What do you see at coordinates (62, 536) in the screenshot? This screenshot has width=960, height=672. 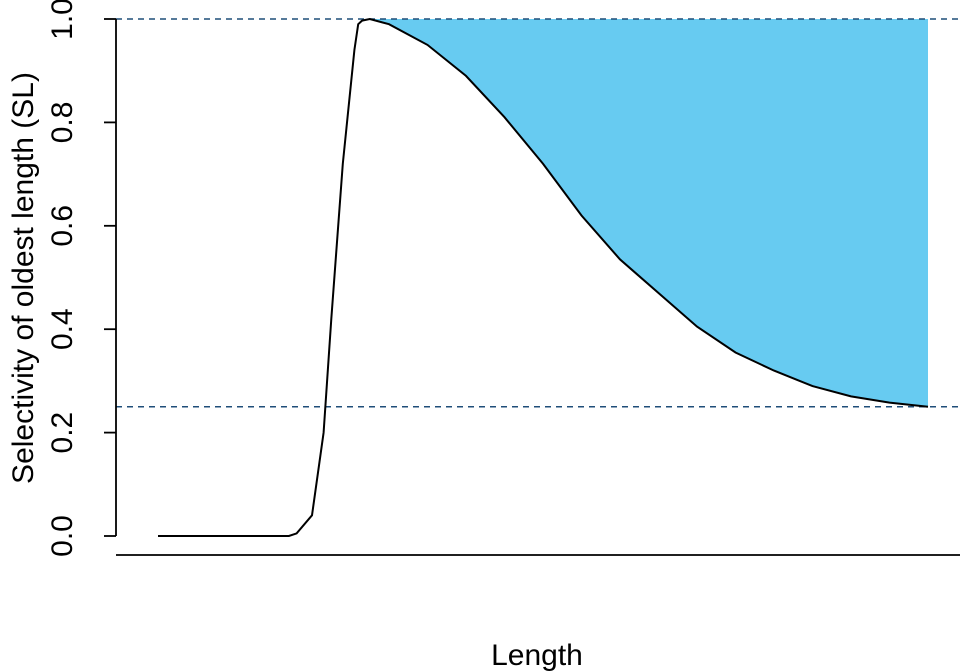 I see `y-tick-label: 0.0` at bounding box center [62, 536].